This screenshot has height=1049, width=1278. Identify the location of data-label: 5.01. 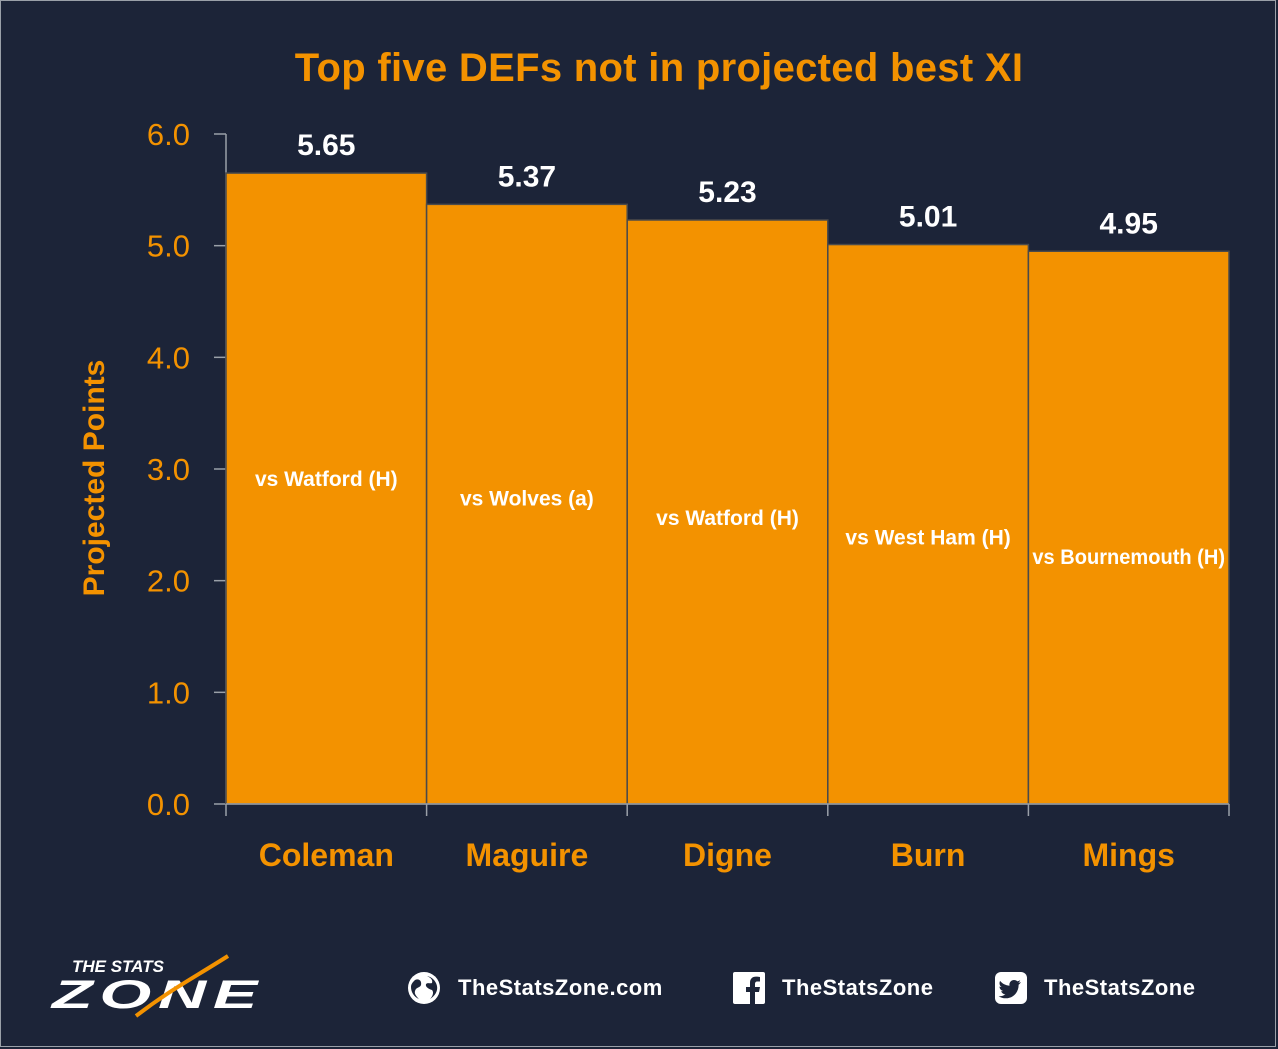
(928, 217).